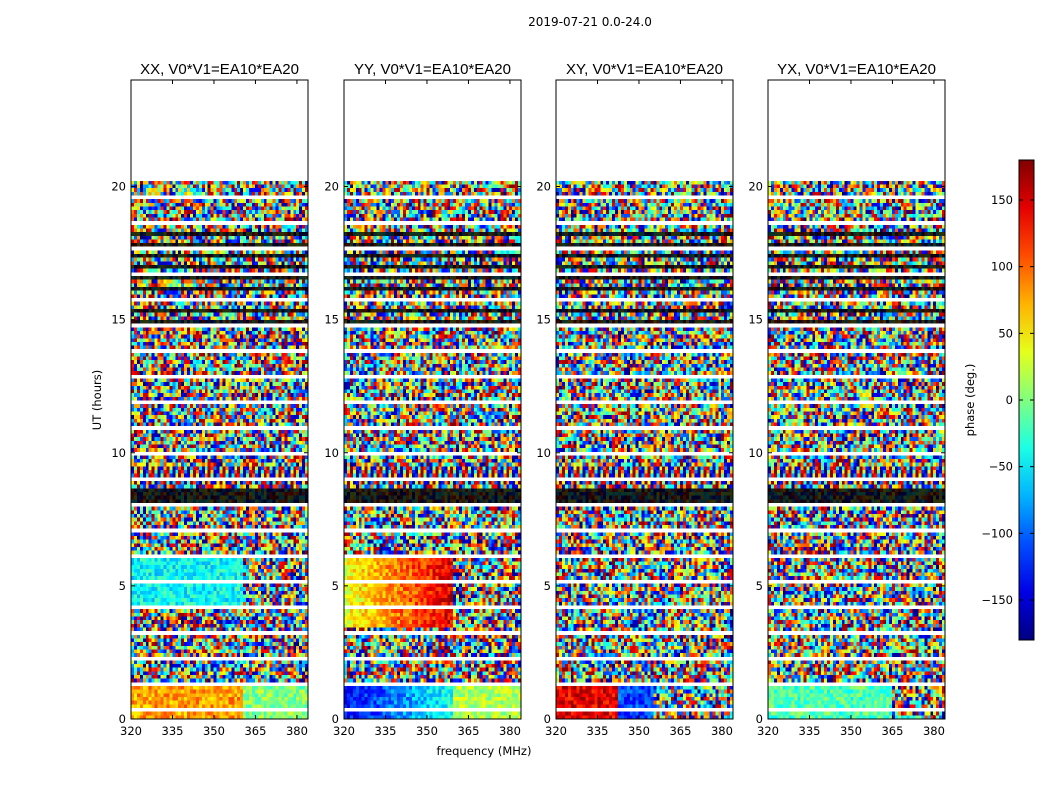 Image resolution: width=1050 pixels, height=800 pixels. Describe the element at coordinates (432, 426) in the screenshot. I see `phase-heatmap-yy` at that location.